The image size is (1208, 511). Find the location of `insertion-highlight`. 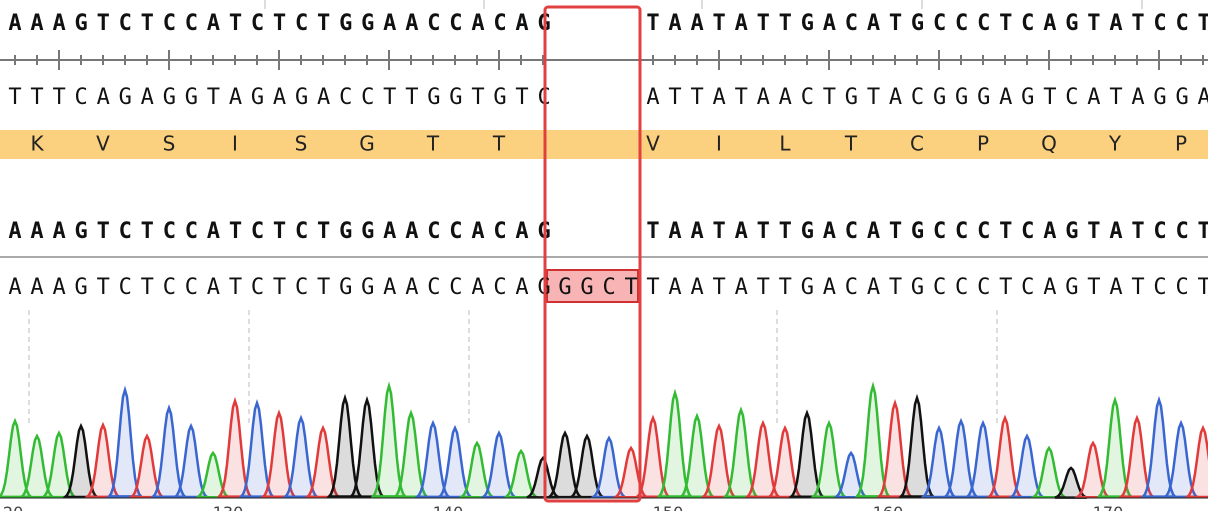

insertion-highlight is located at coordinates (592, 286).